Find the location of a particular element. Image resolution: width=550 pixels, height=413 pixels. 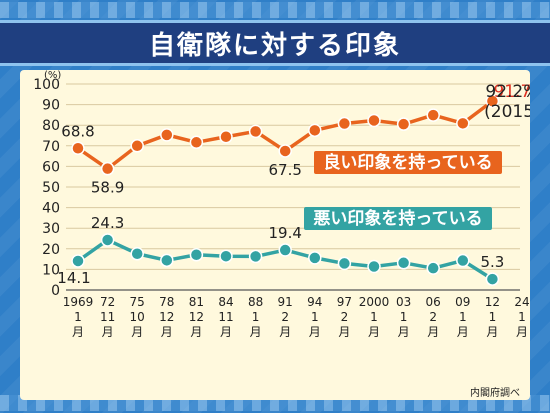

x-tick-year: 88 is located at coordinates (255, 302).